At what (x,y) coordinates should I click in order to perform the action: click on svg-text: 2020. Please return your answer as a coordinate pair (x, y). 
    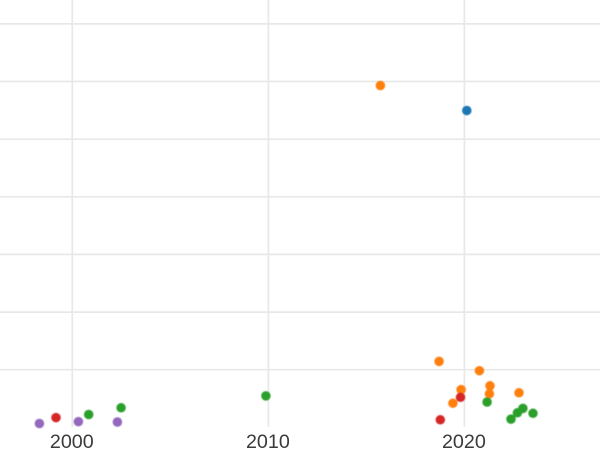
    Looking at the image, I should click on (464, 440).